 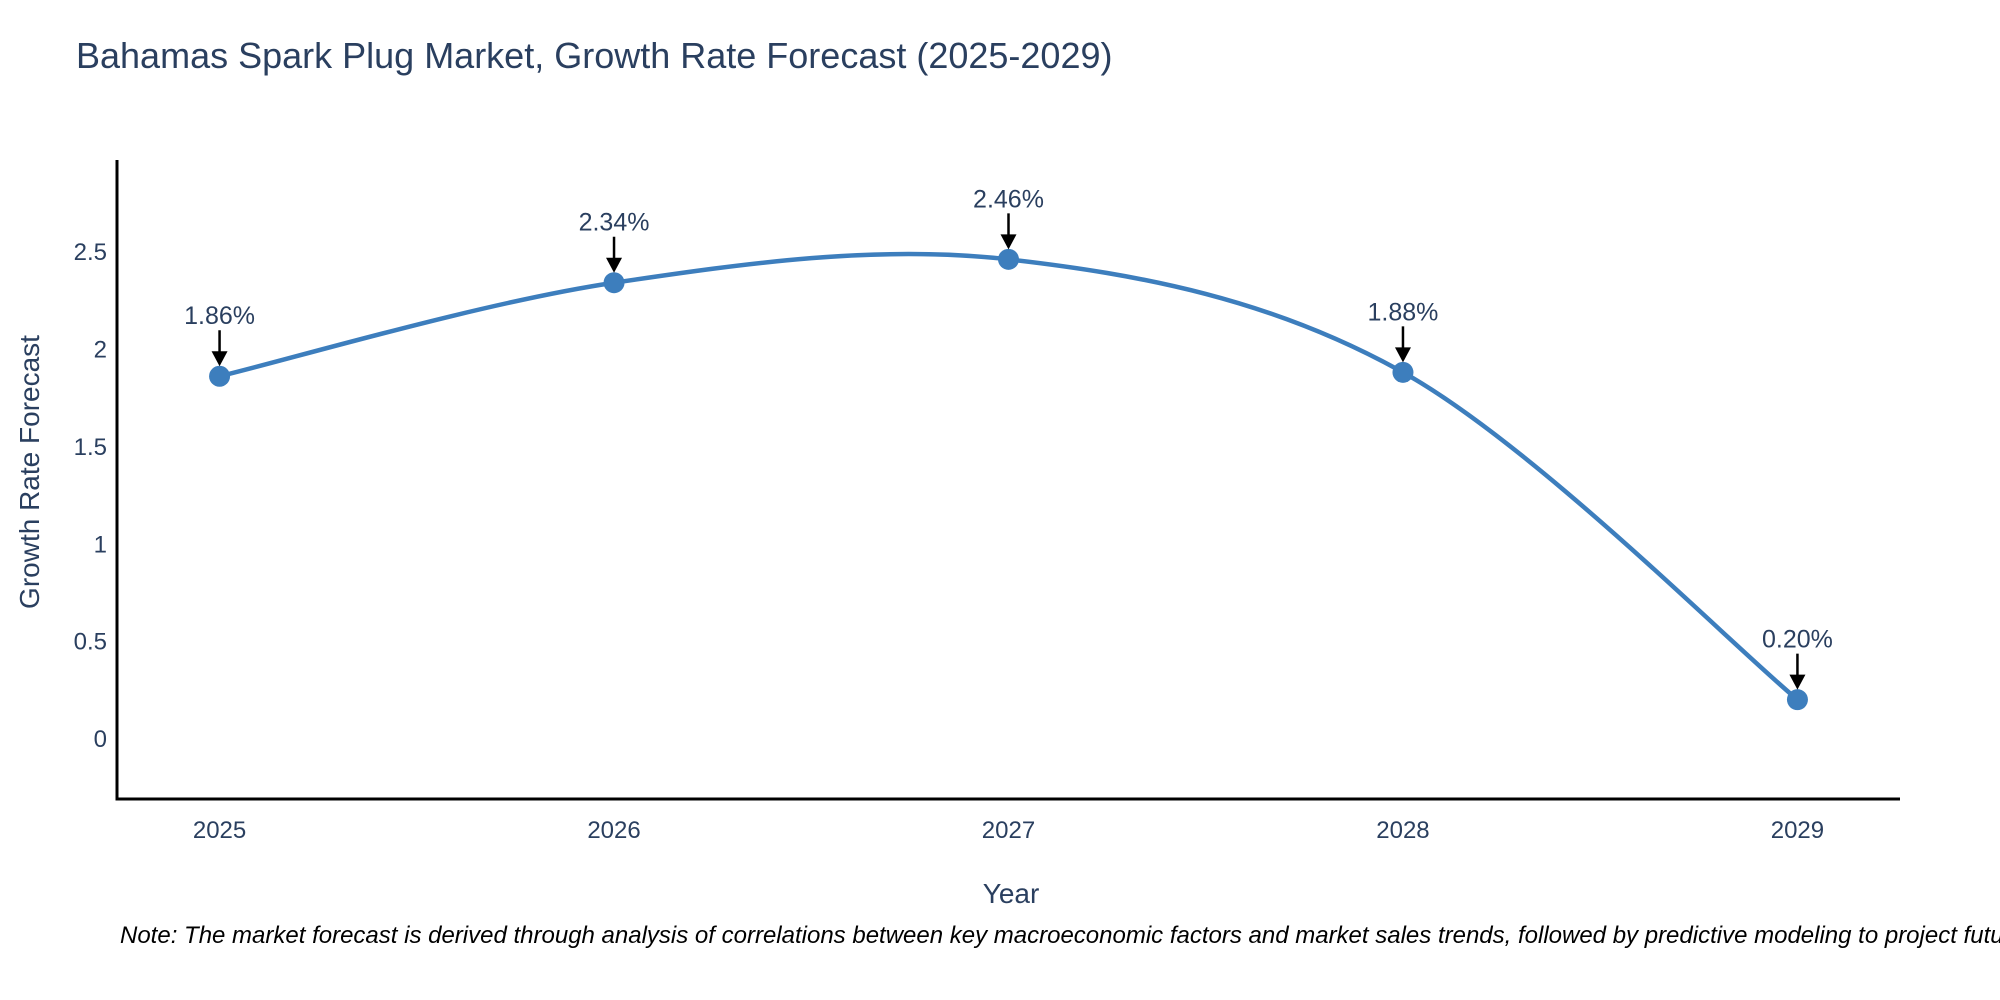 I want to click on point-value-label: 2.46%, so click(x=1008, y=199).